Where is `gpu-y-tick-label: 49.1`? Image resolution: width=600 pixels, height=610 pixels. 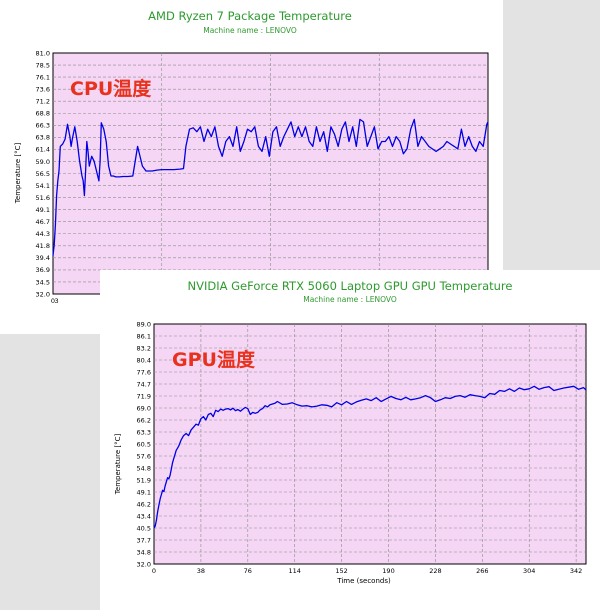
gpu-y-tick-label: 49.1 is located at coordinates (144, 492).